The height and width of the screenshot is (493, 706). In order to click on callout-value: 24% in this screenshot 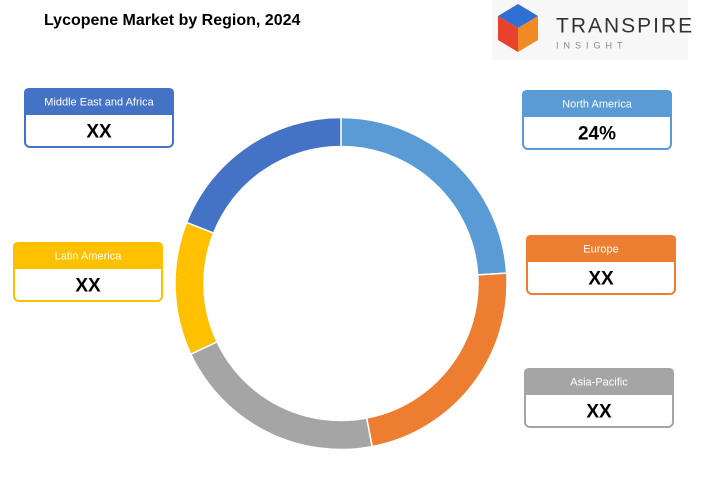, I will do `click(597, 134)`.